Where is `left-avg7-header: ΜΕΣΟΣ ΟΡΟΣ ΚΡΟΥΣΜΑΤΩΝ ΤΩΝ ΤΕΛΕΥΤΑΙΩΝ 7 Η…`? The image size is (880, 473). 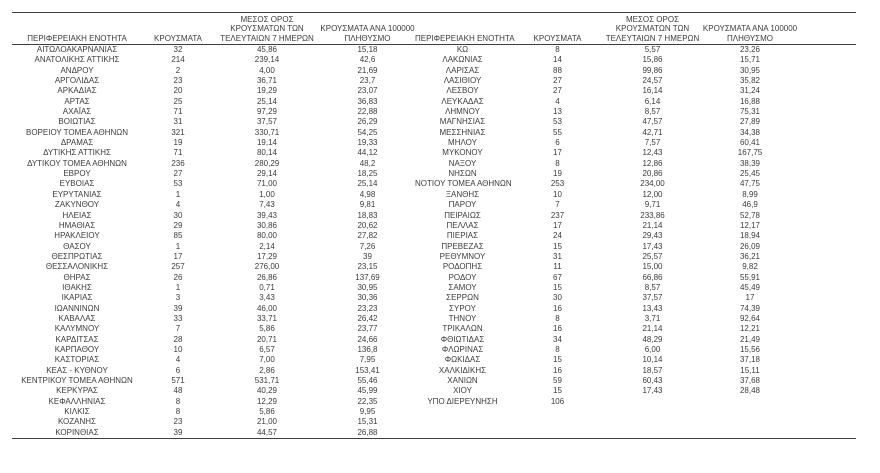 left-avg7-header: ΜΕΣΟΣ ΟΡΟΣ ΚΡΟΥΣΜΑΤΩΝ ΤΩΝ ΤΕΛΕΥΤΑΙΩΝ 7 Η… is located at coordinates (267, 29).